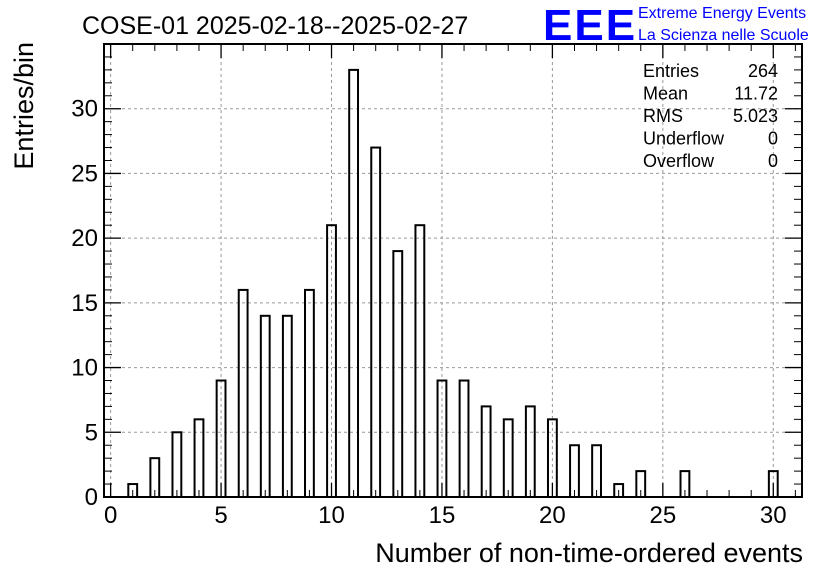 The image size is (836, 572). Describe the element at coordinates (590, 25) in the screenshot. I see `logo-mark: EEE` at that location.